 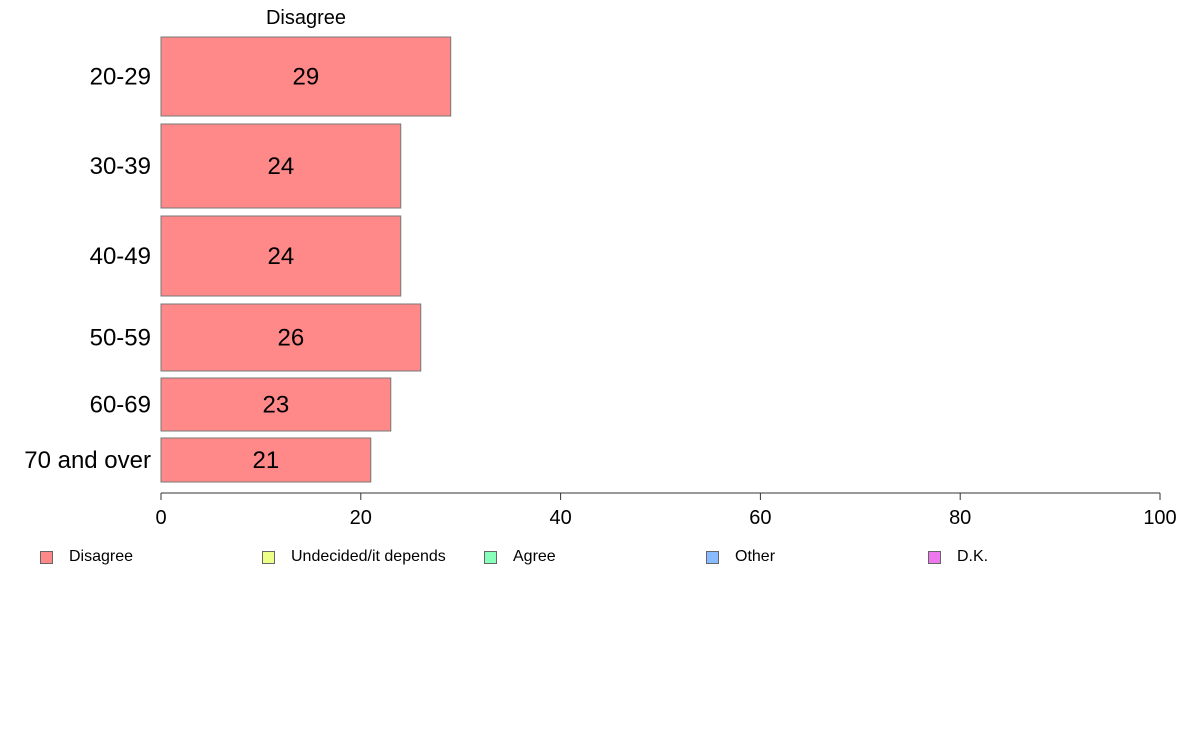 I want to click on legend-item-dk: D.K., so click(x=958, y=557).